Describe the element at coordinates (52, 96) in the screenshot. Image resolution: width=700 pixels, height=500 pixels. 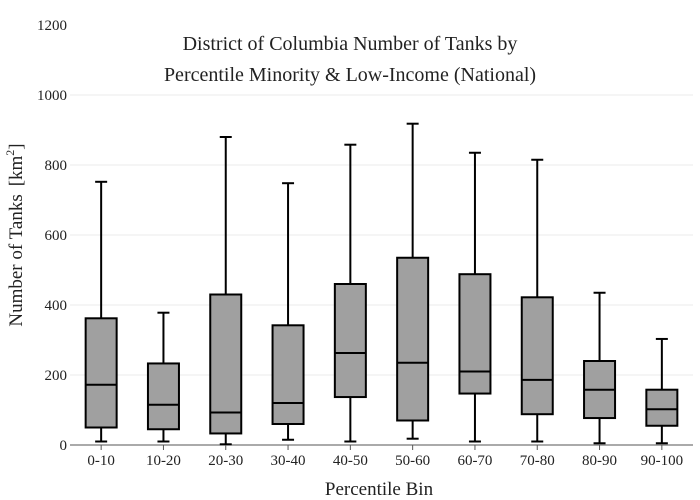
I see `y-tick-label-1000: 1000` at that location.